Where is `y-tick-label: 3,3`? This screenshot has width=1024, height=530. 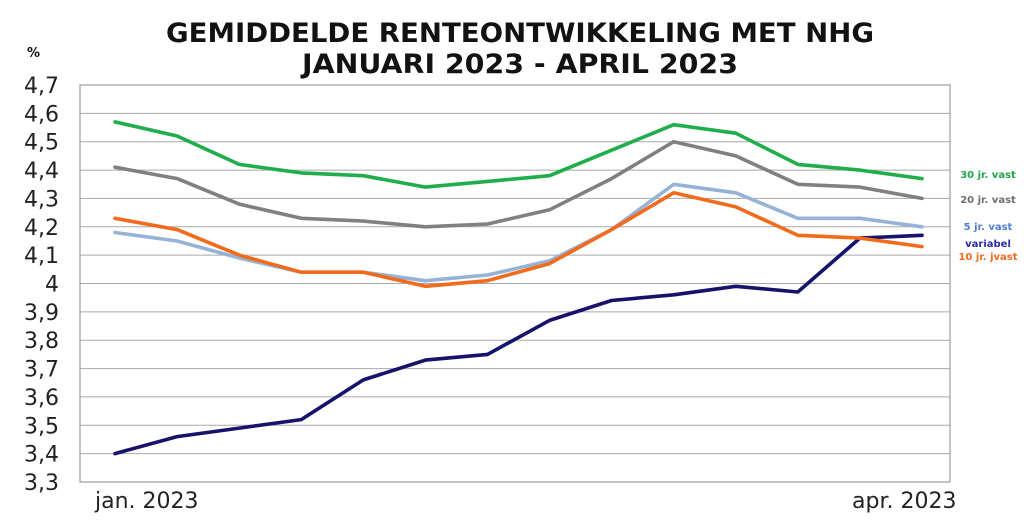
y-tick-label: 3,3 is located at coordinates (41, 483).